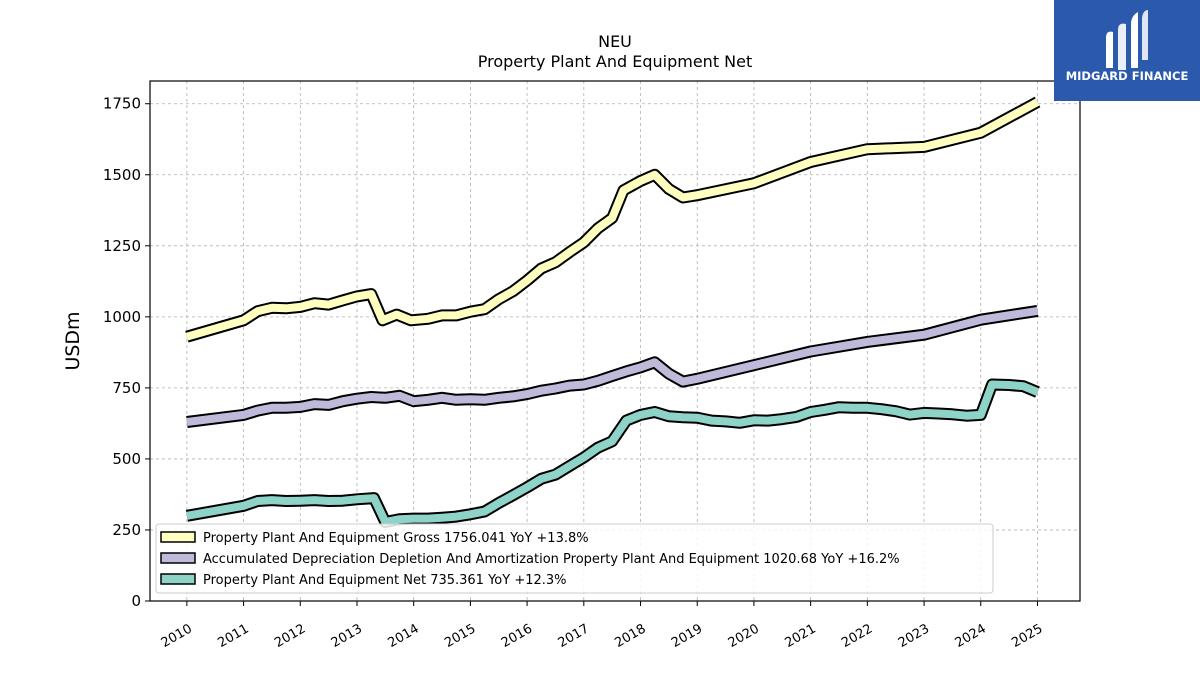 This screenshot has width=1200, height=675. I want to click on y-tick-label: 250, so click(126, 530).